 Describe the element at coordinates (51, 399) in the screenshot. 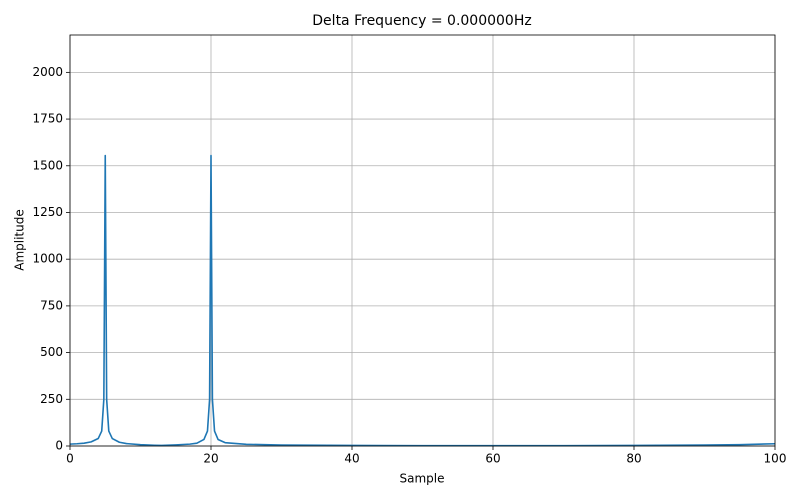

I see `y-tick-label: 250` at that location.